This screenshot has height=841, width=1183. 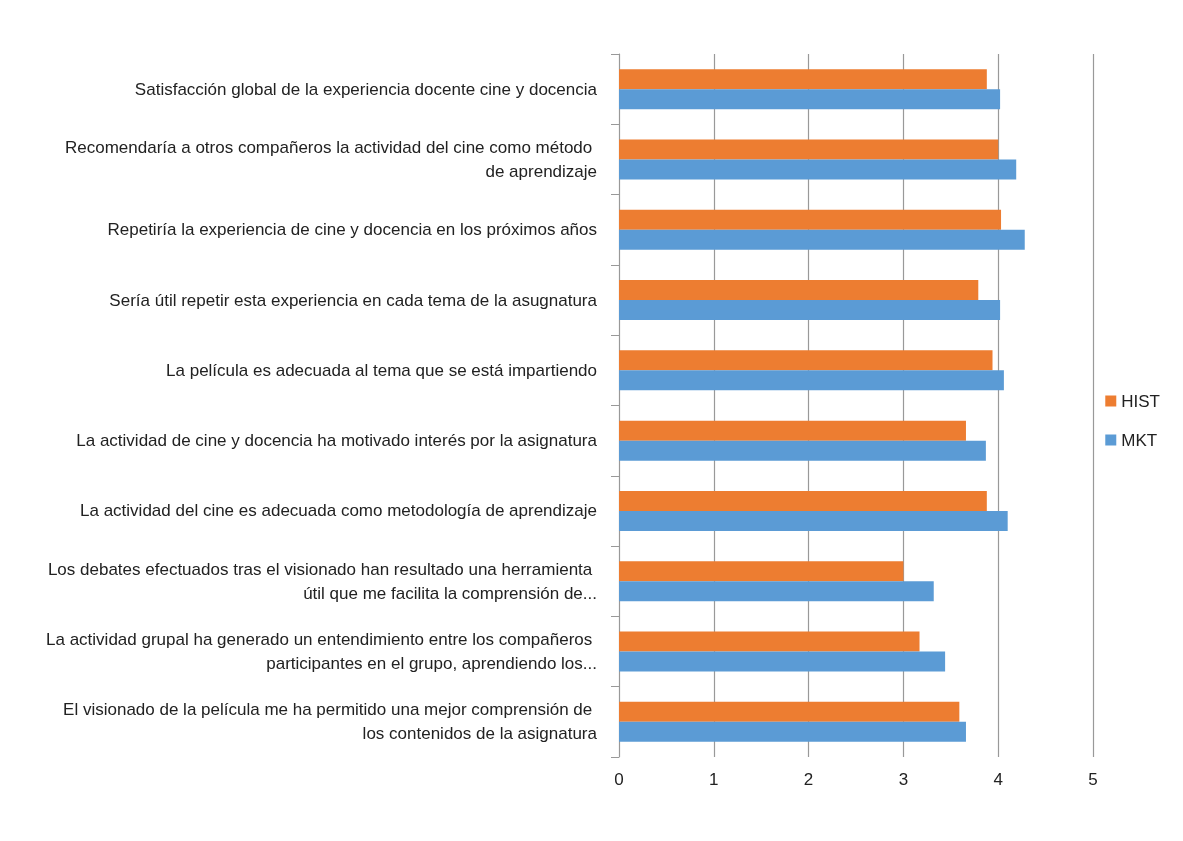 What do you see at coordinates (714, 779) in the screenshot?
I see `x-tick-label: 1` at bounding box center [714, 779].